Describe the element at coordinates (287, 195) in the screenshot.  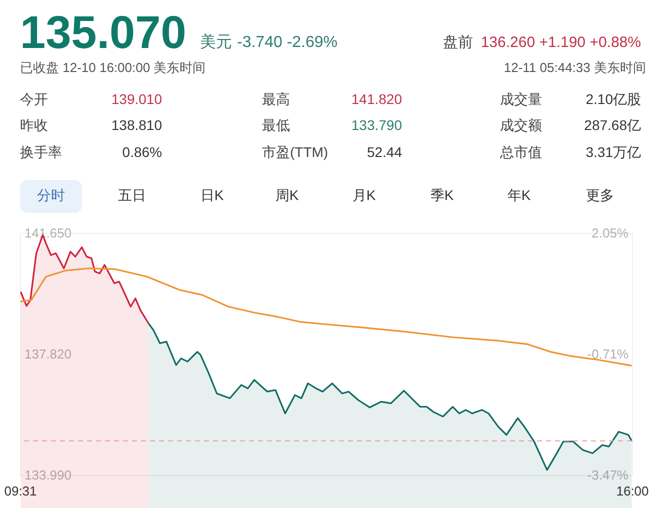
I see `text: 周K` at that location.